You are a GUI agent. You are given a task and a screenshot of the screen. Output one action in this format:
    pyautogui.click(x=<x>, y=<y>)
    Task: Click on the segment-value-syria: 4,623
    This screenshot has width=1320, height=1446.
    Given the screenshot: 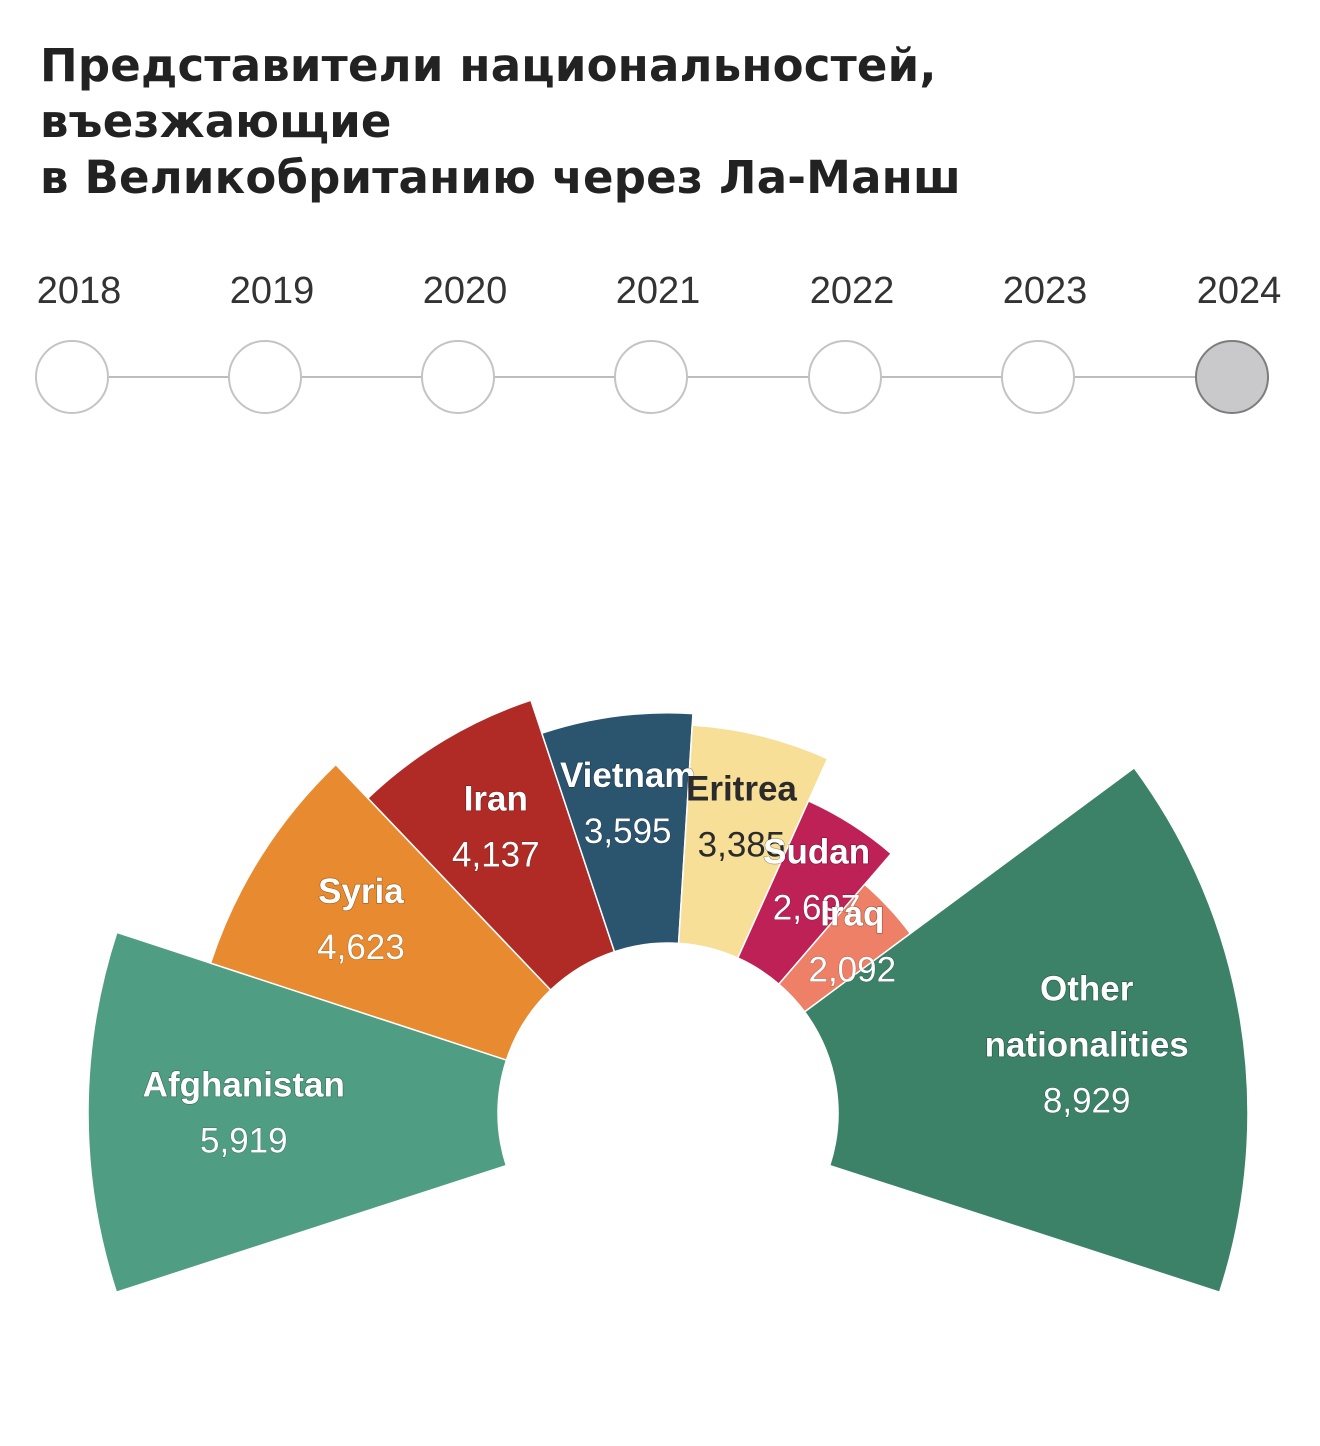 What is the action you would take?
    pyautogui.click(x=361, y=947)
    